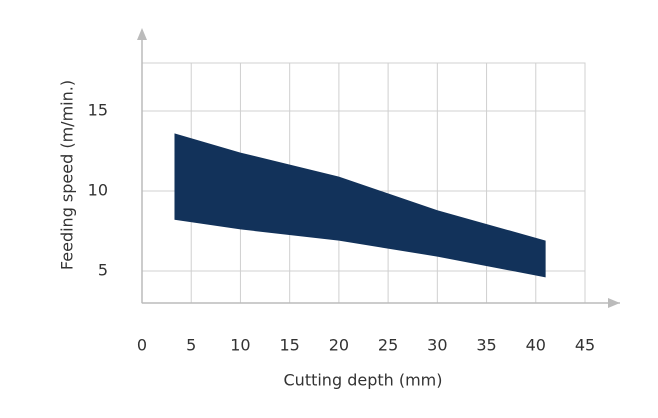  Describe the element at coordinates (339, 345) in the screenshot. I see `x-tick-label: 20` at that location.